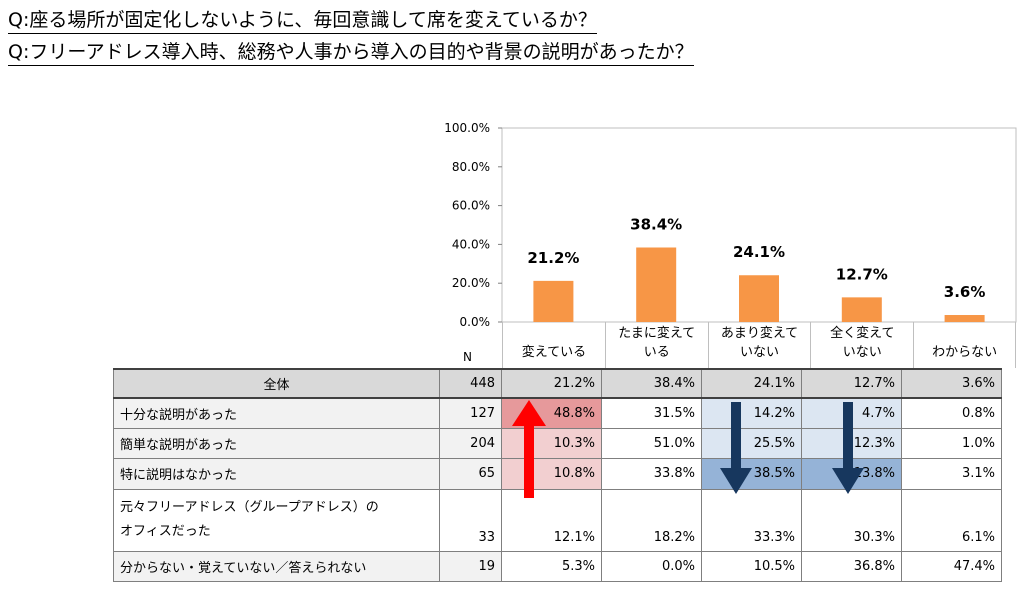  I want to click on arrow-up-icon, so click(529, 449).